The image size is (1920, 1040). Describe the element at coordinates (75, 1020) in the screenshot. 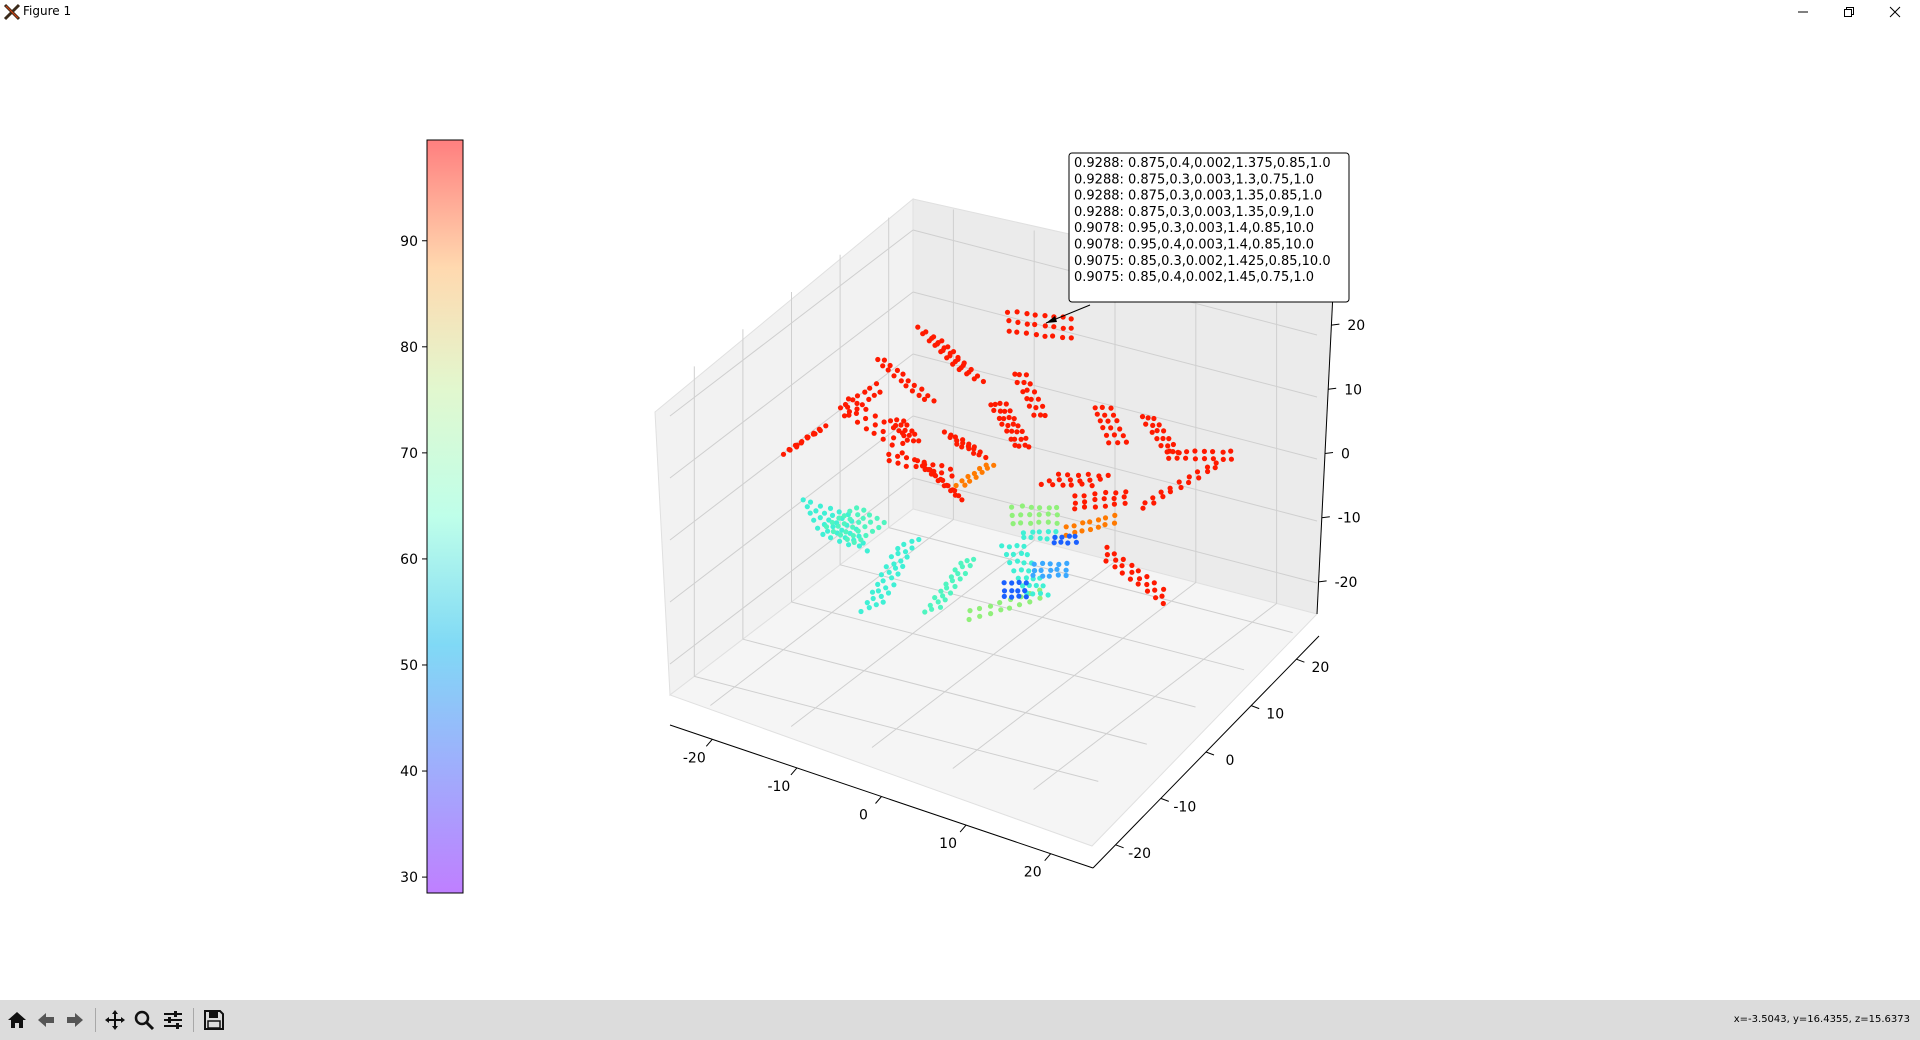

I see `forward-button` at that location.